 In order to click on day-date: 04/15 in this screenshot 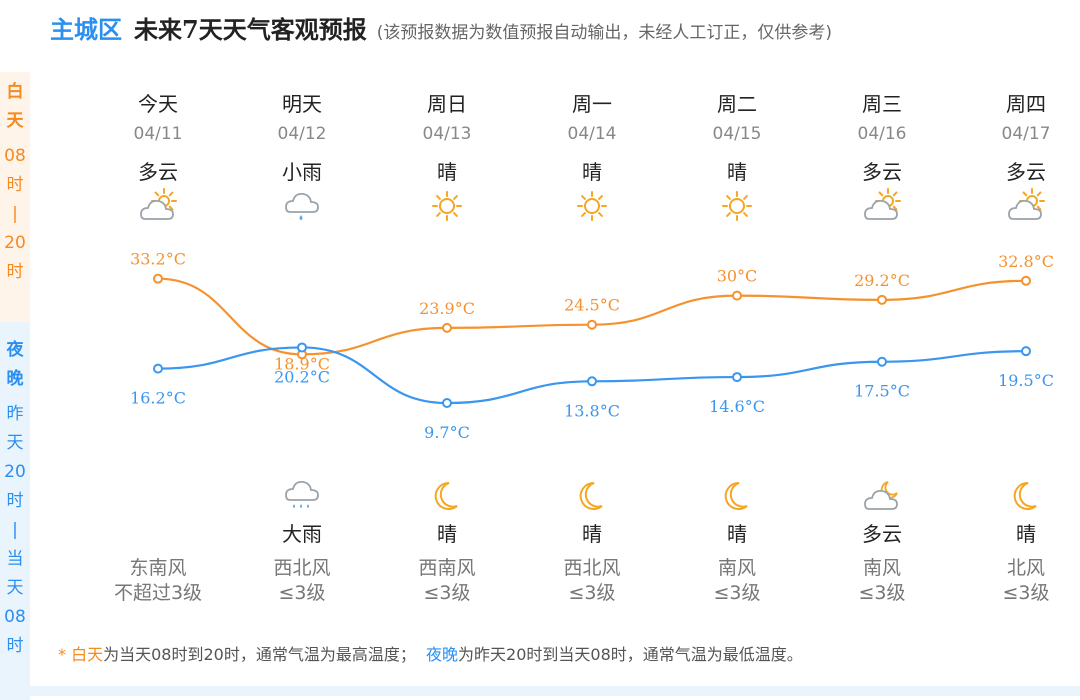, I will do `click(737, 134)`.